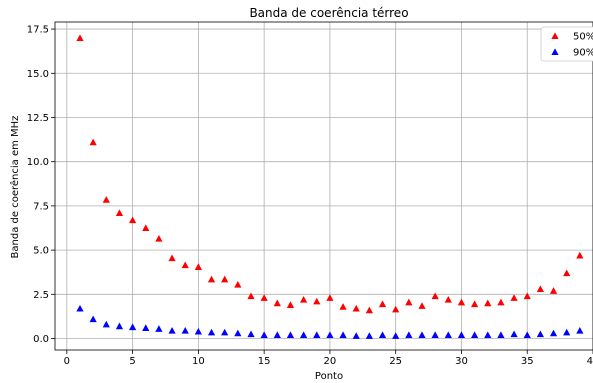 The height and width of the screenshot is (383, 593). Describe the element at coordinates (38, 118) in the screenshot. I see `y-tick-label: 12.5` at that location.